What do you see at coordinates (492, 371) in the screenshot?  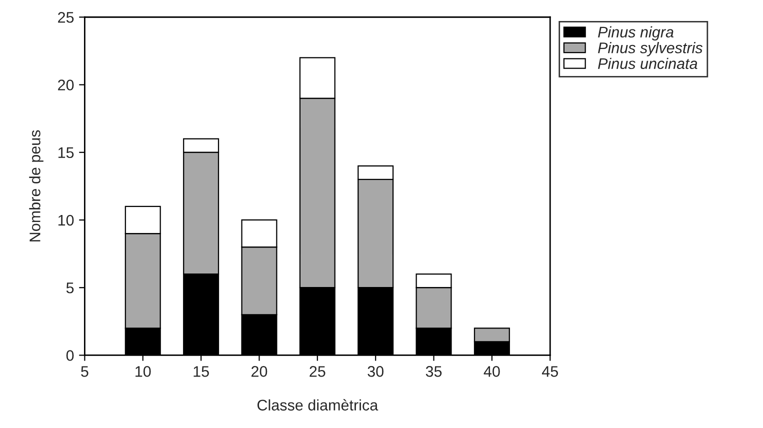 I see `x-tick-label: 40` at bounding box center [492, 371].